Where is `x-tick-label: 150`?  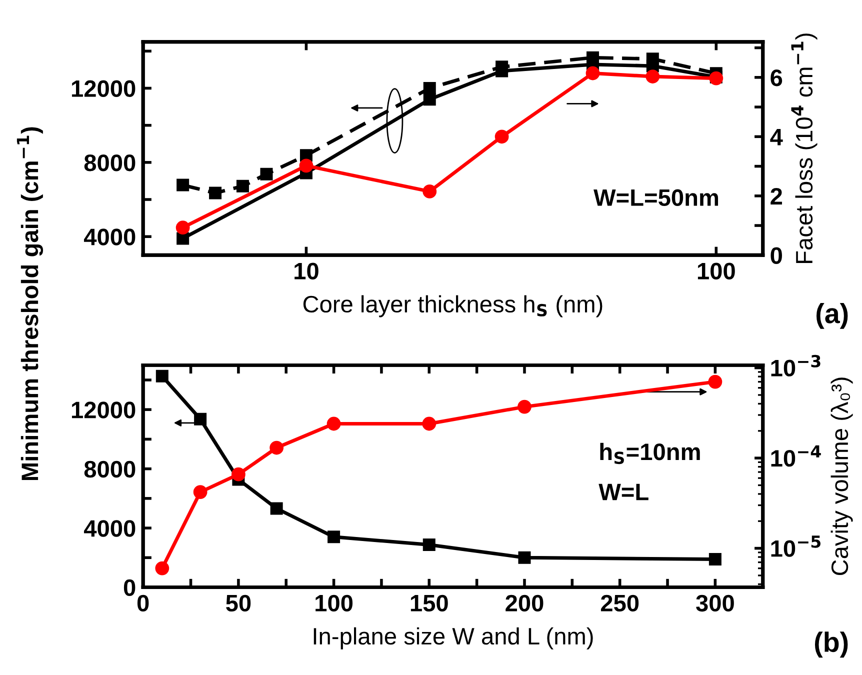 x-tick-label: 150 is located at coordinates (429, 603).